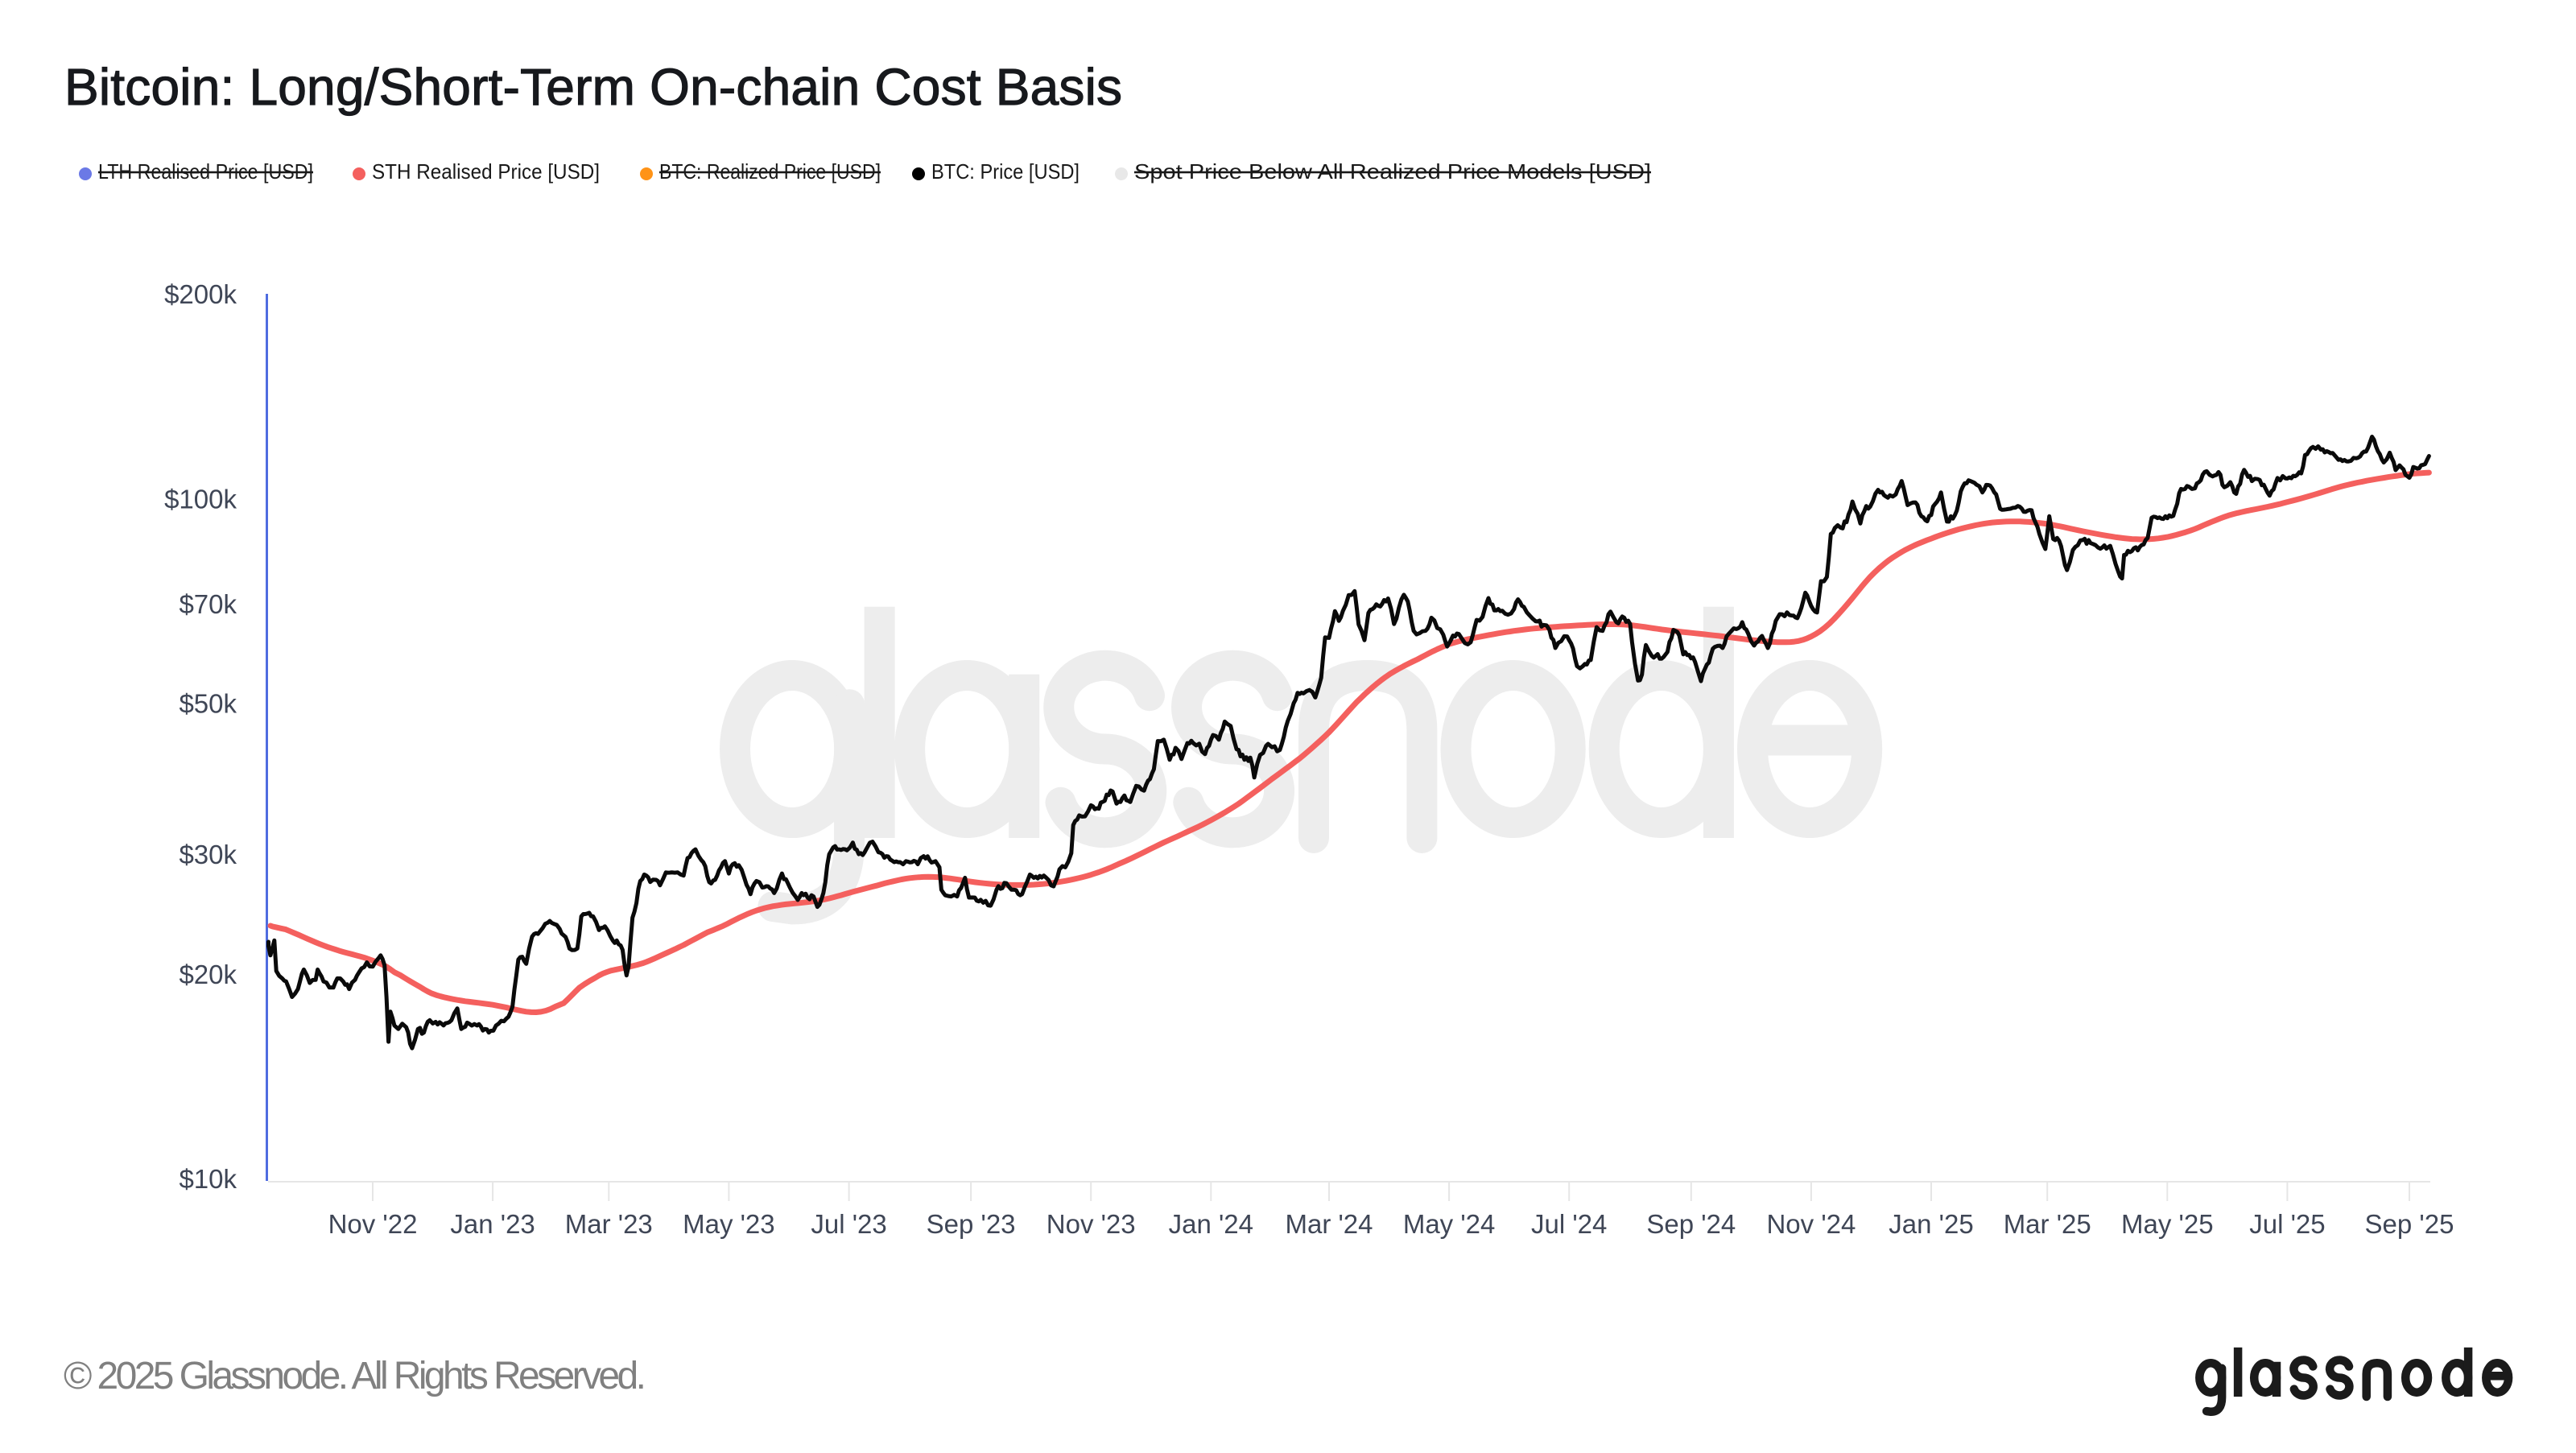 Image resolution: width=2576 pixels, height=1453 pixels. Describe the element at coordinates (2047, 1224) in the screenshot. I see `svg-text: Mar '25` at that location.